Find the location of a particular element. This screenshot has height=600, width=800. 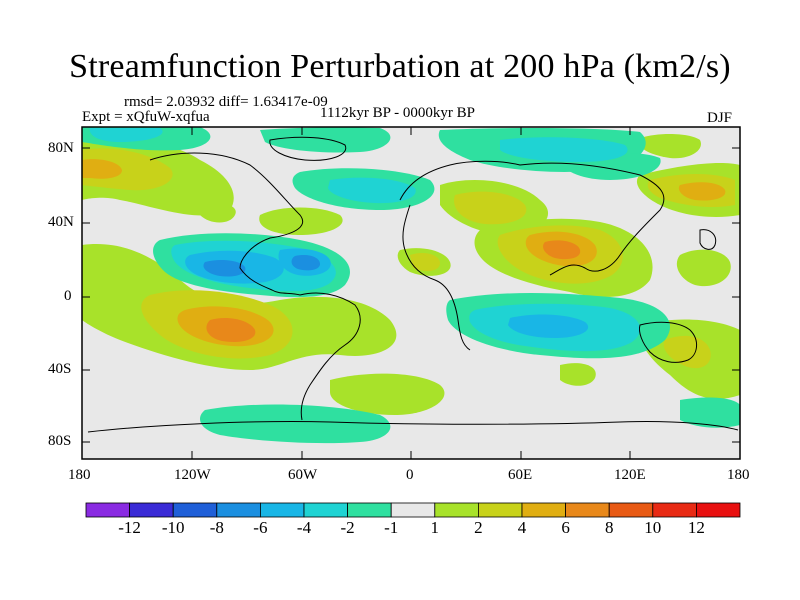

lon-label-180e: 180 is located at coordinates (738, 475).